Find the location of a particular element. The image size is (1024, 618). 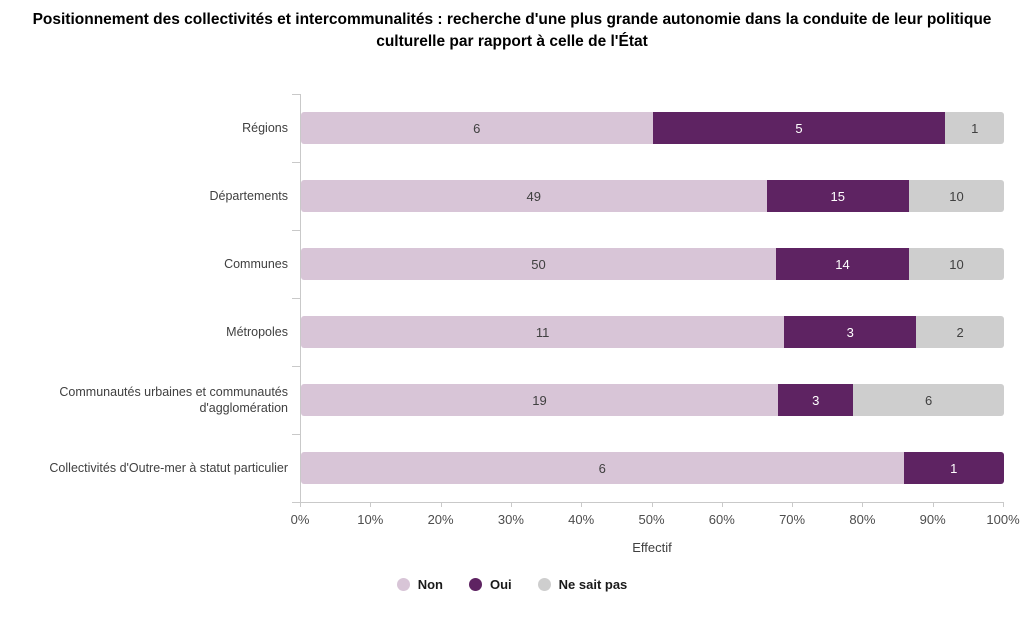

bar-row-communes: 50 14 10 is located at coordinates (652, 264).